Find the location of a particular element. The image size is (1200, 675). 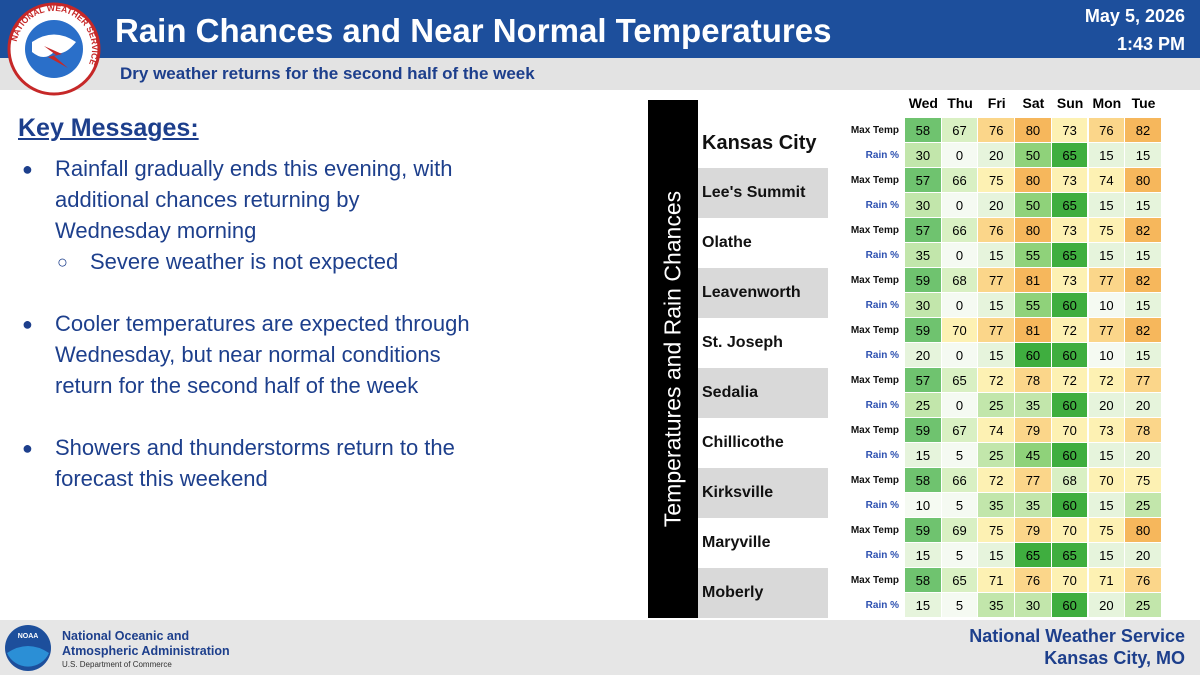

rain-cell: 45 is located at coordinates (1033, 455).